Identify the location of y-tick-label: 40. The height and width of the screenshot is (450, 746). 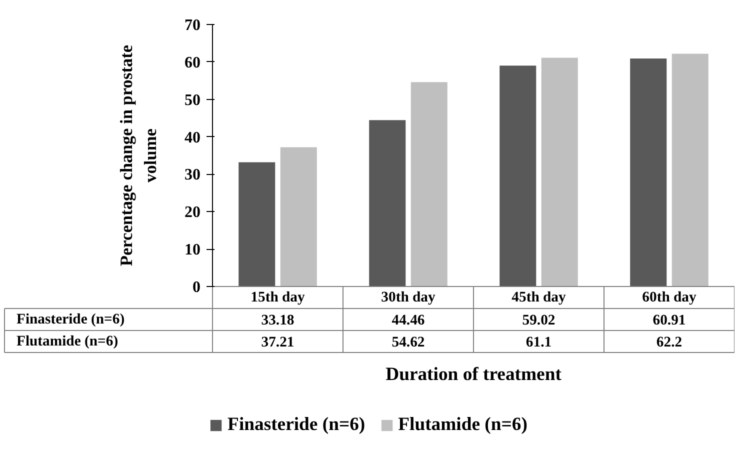
(192, 137).